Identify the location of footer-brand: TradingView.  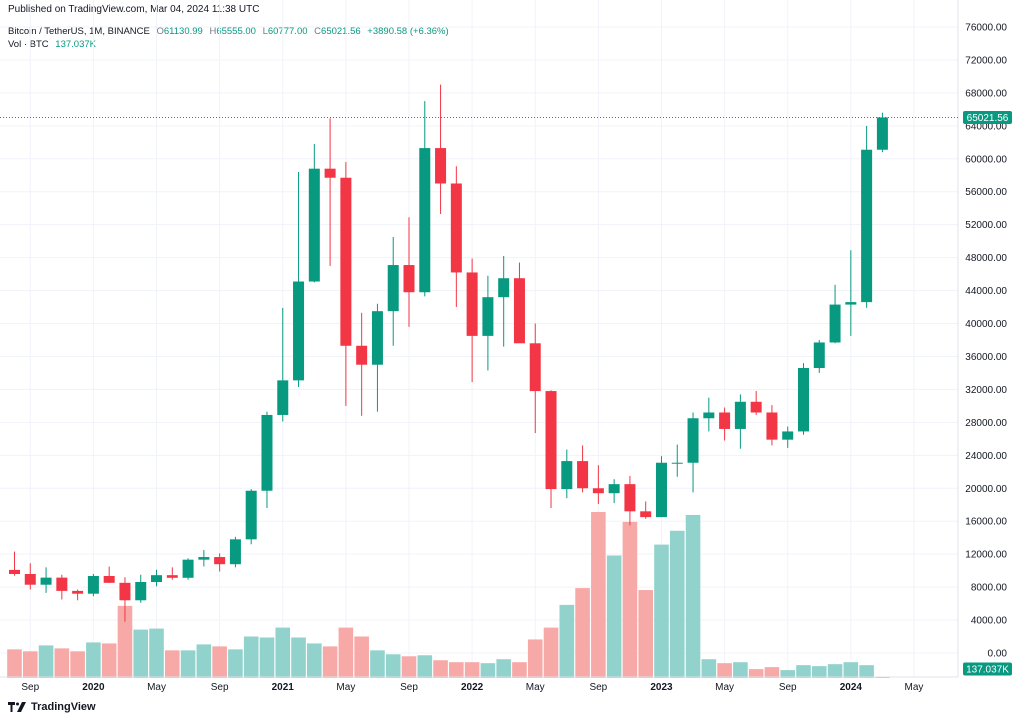
(52, 707).